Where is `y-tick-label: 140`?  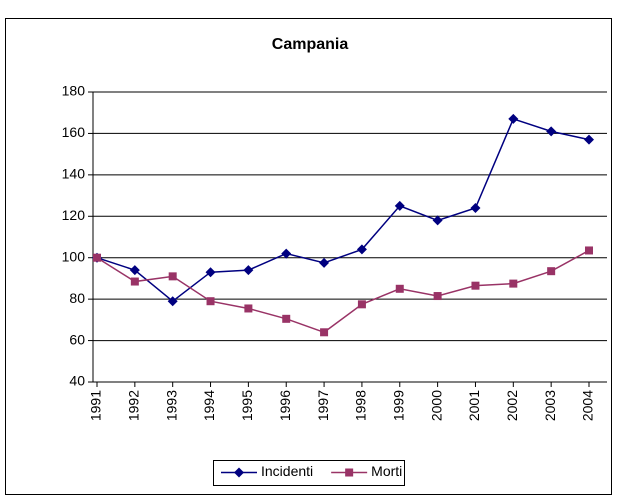
y-tick-label: 140 is located at coordinates (74, 174).